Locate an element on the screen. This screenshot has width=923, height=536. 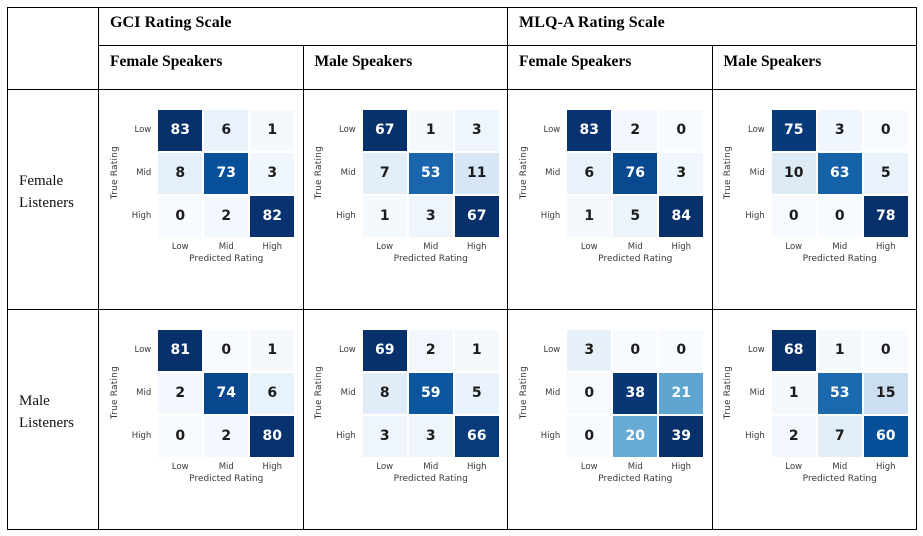
heatmap-cell: 83 is located at coordinates (589, 130).